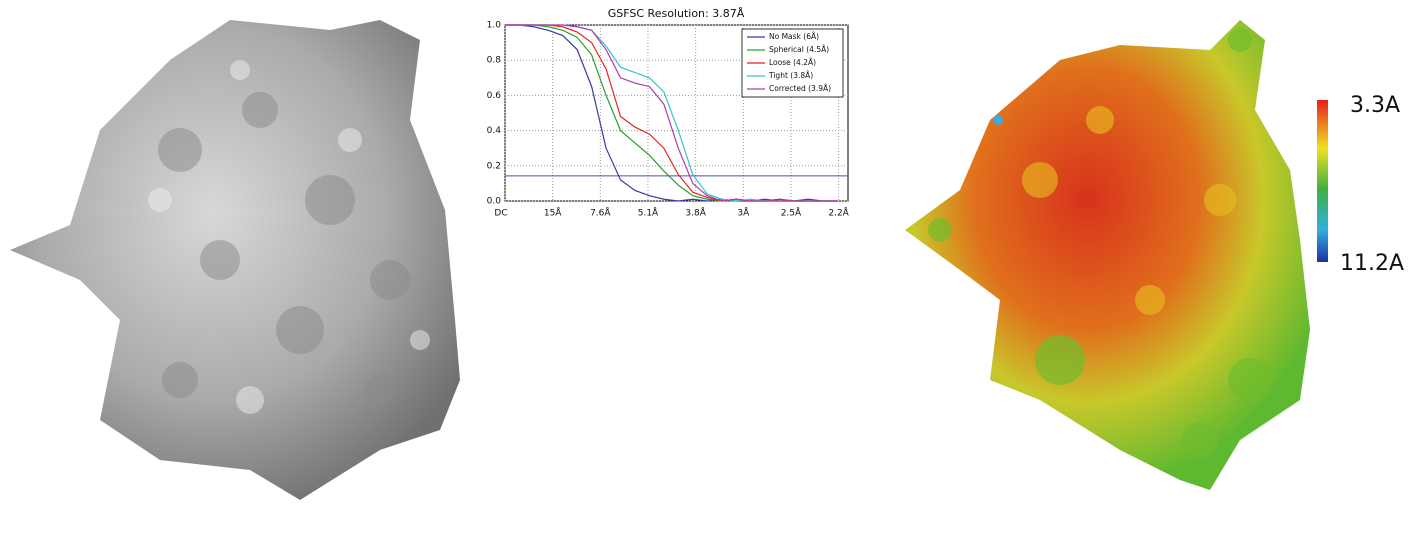  I want to click on legend-label: No Mask (6Å), so click(794, 36).